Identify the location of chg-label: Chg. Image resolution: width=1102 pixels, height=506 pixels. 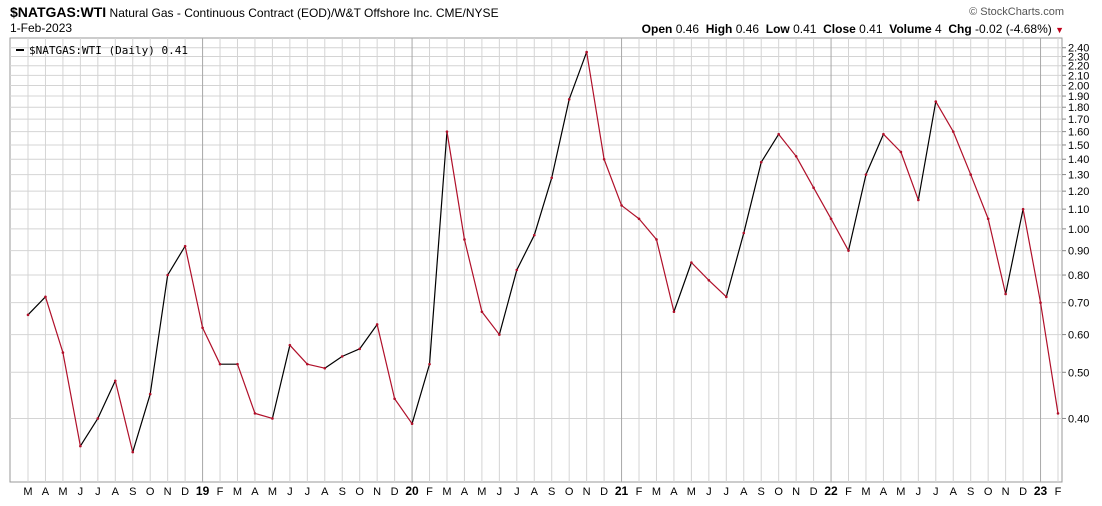
(960, 29).